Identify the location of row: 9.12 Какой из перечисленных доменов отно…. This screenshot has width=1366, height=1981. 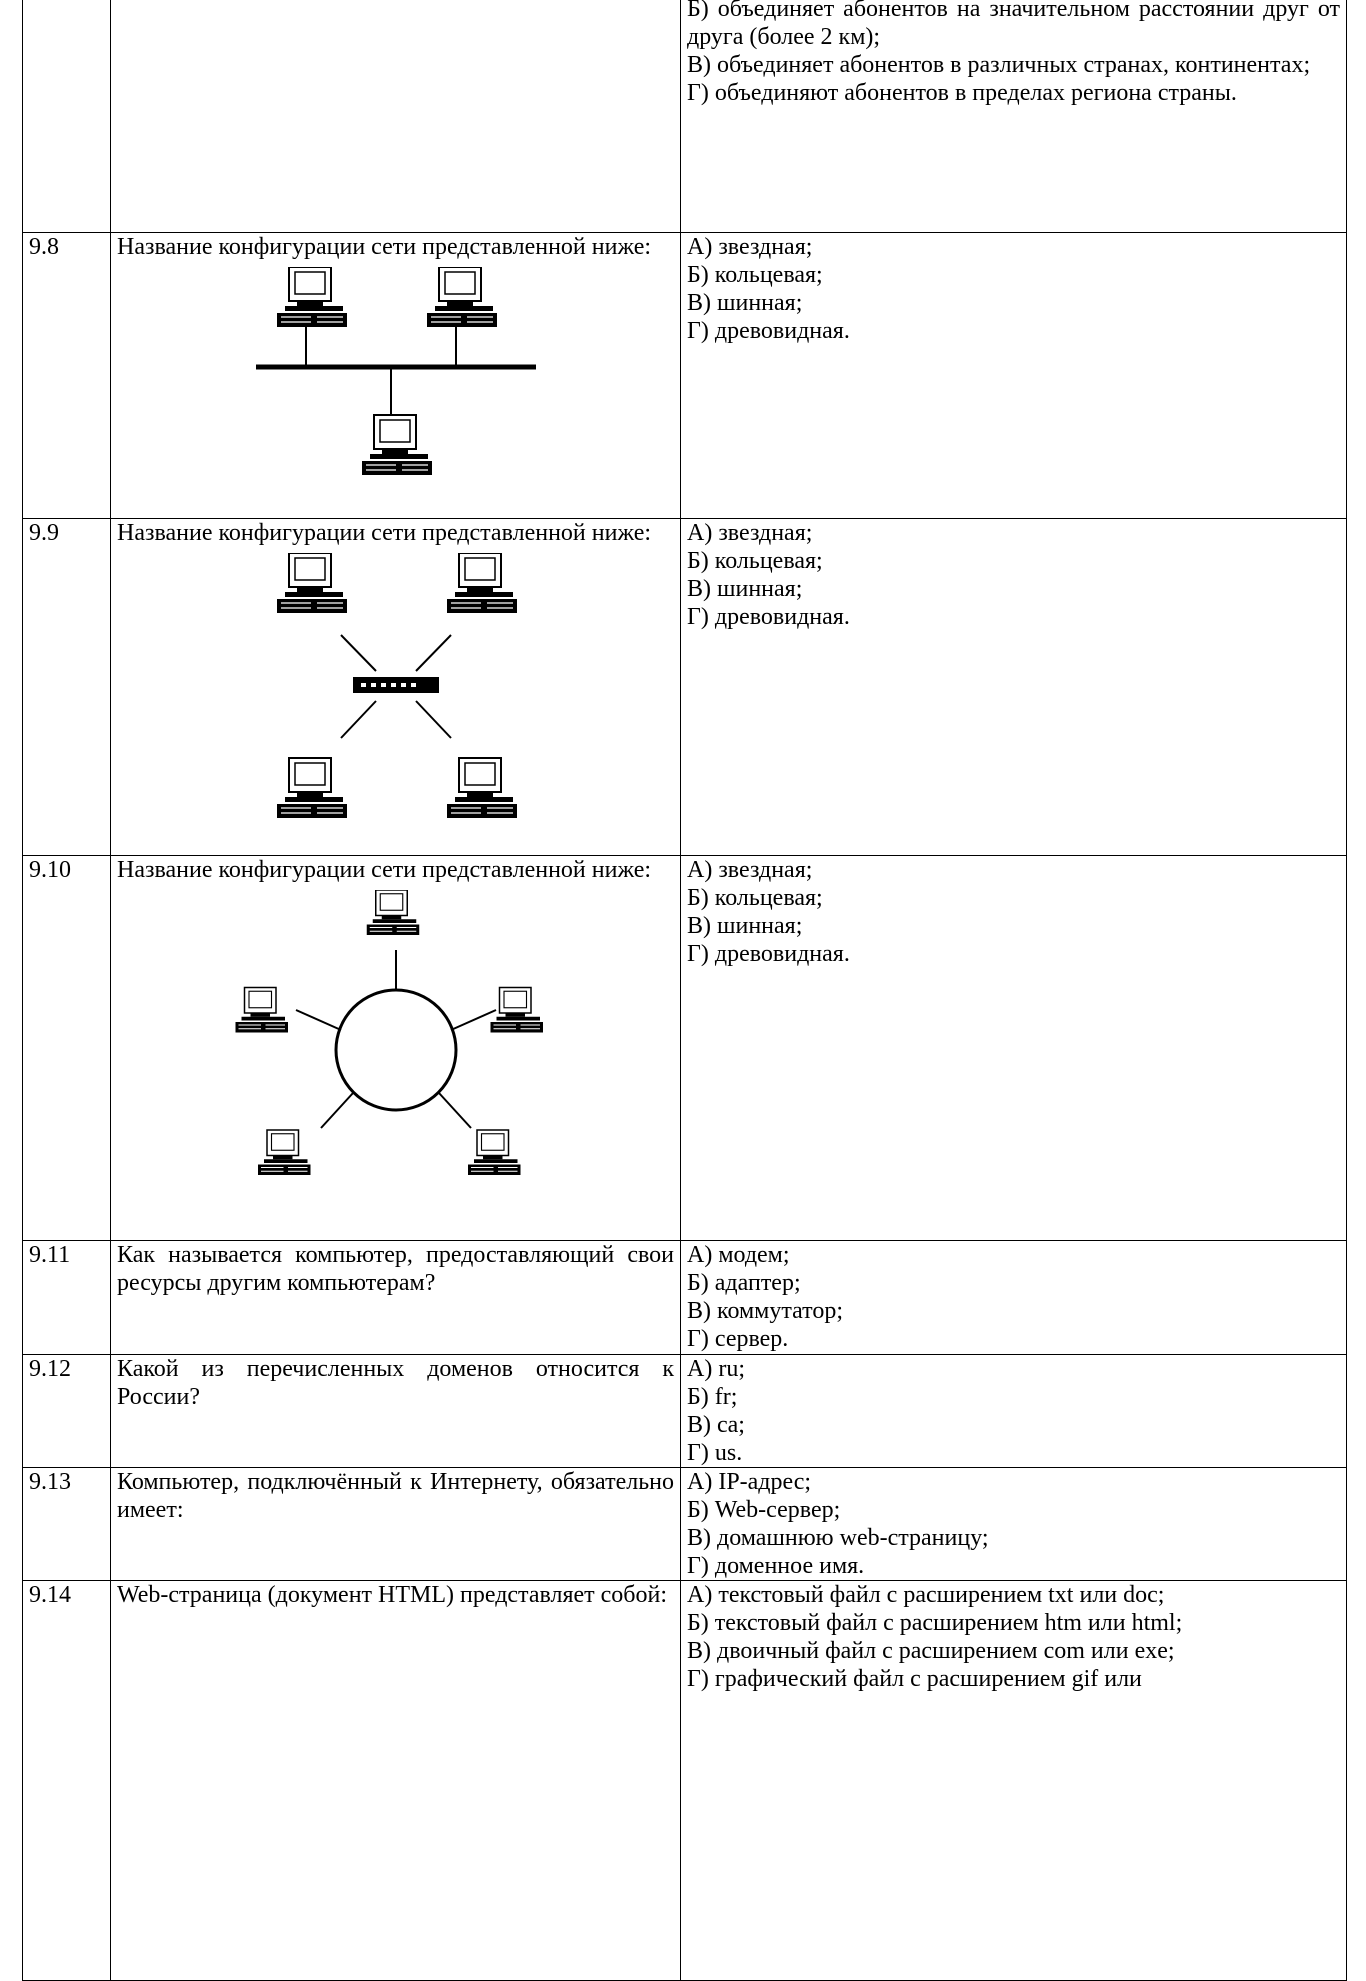
(684, 1411).